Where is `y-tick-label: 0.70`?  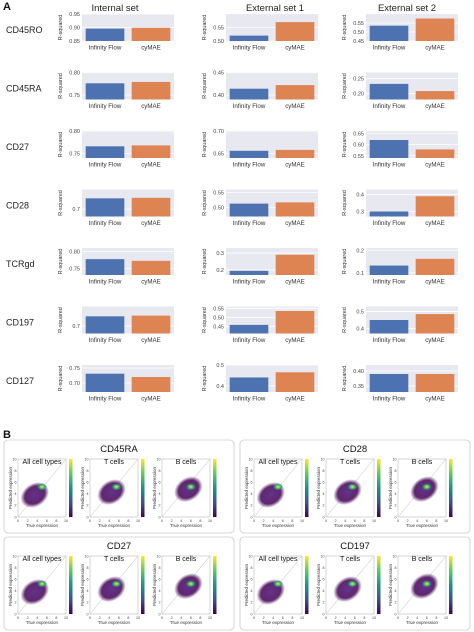 y-tick-label: 0.70 is located at coordinates (218, 132).